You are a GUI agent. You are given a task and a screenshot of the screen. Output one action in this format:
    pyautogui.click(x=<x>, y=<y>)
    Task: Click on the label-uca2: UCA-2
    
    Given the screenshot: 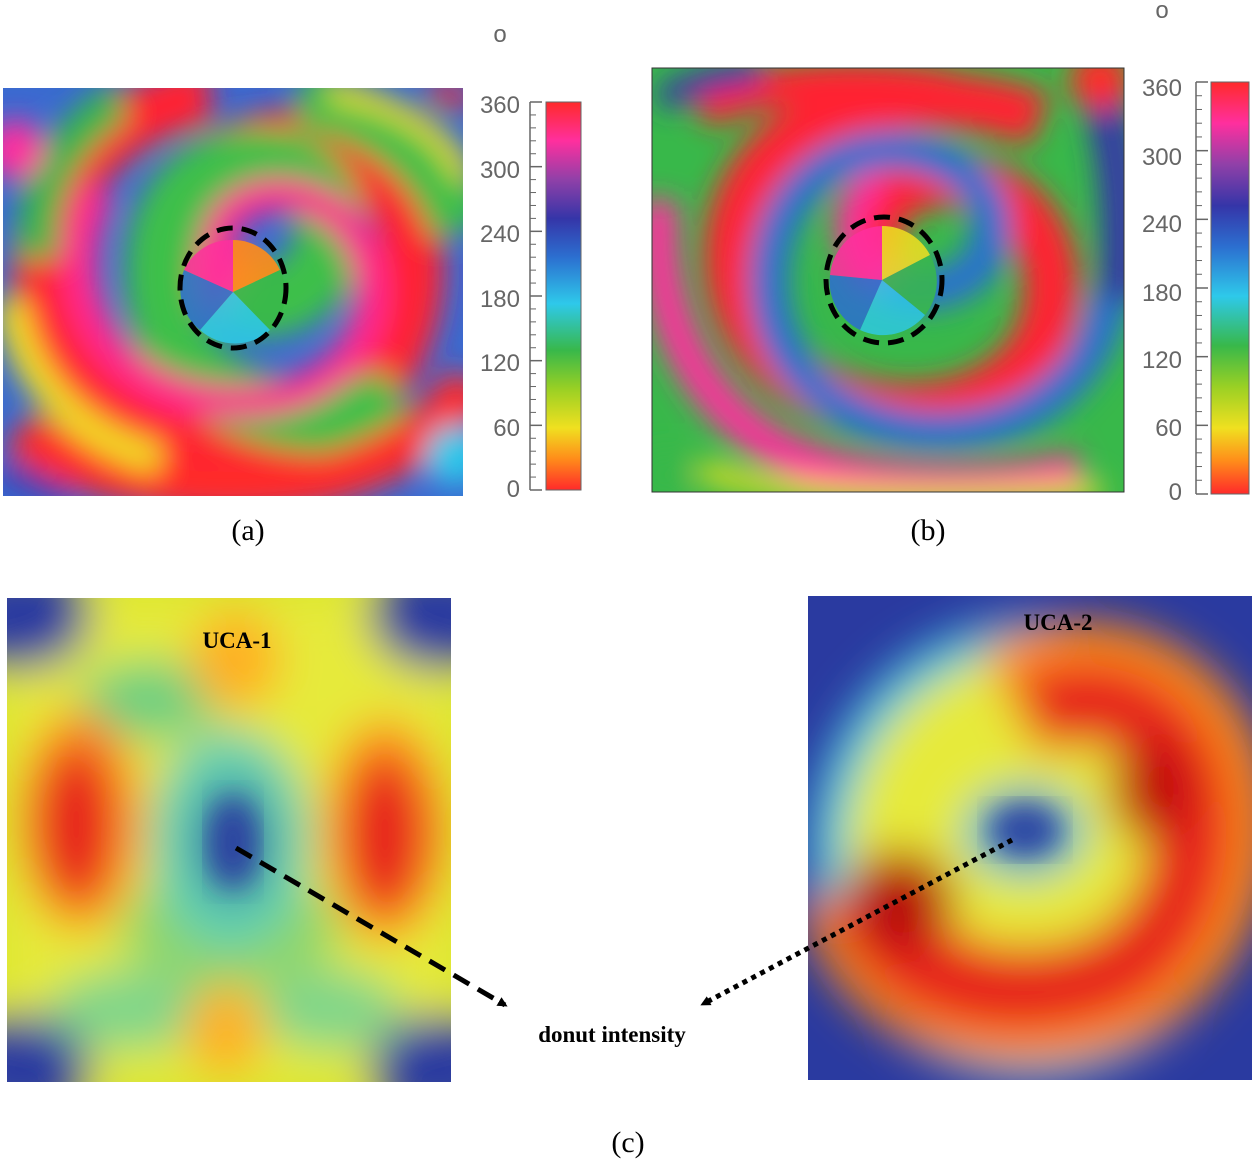 What is the action you would take?
    pyautogui.click(x=1058, y=622)
    